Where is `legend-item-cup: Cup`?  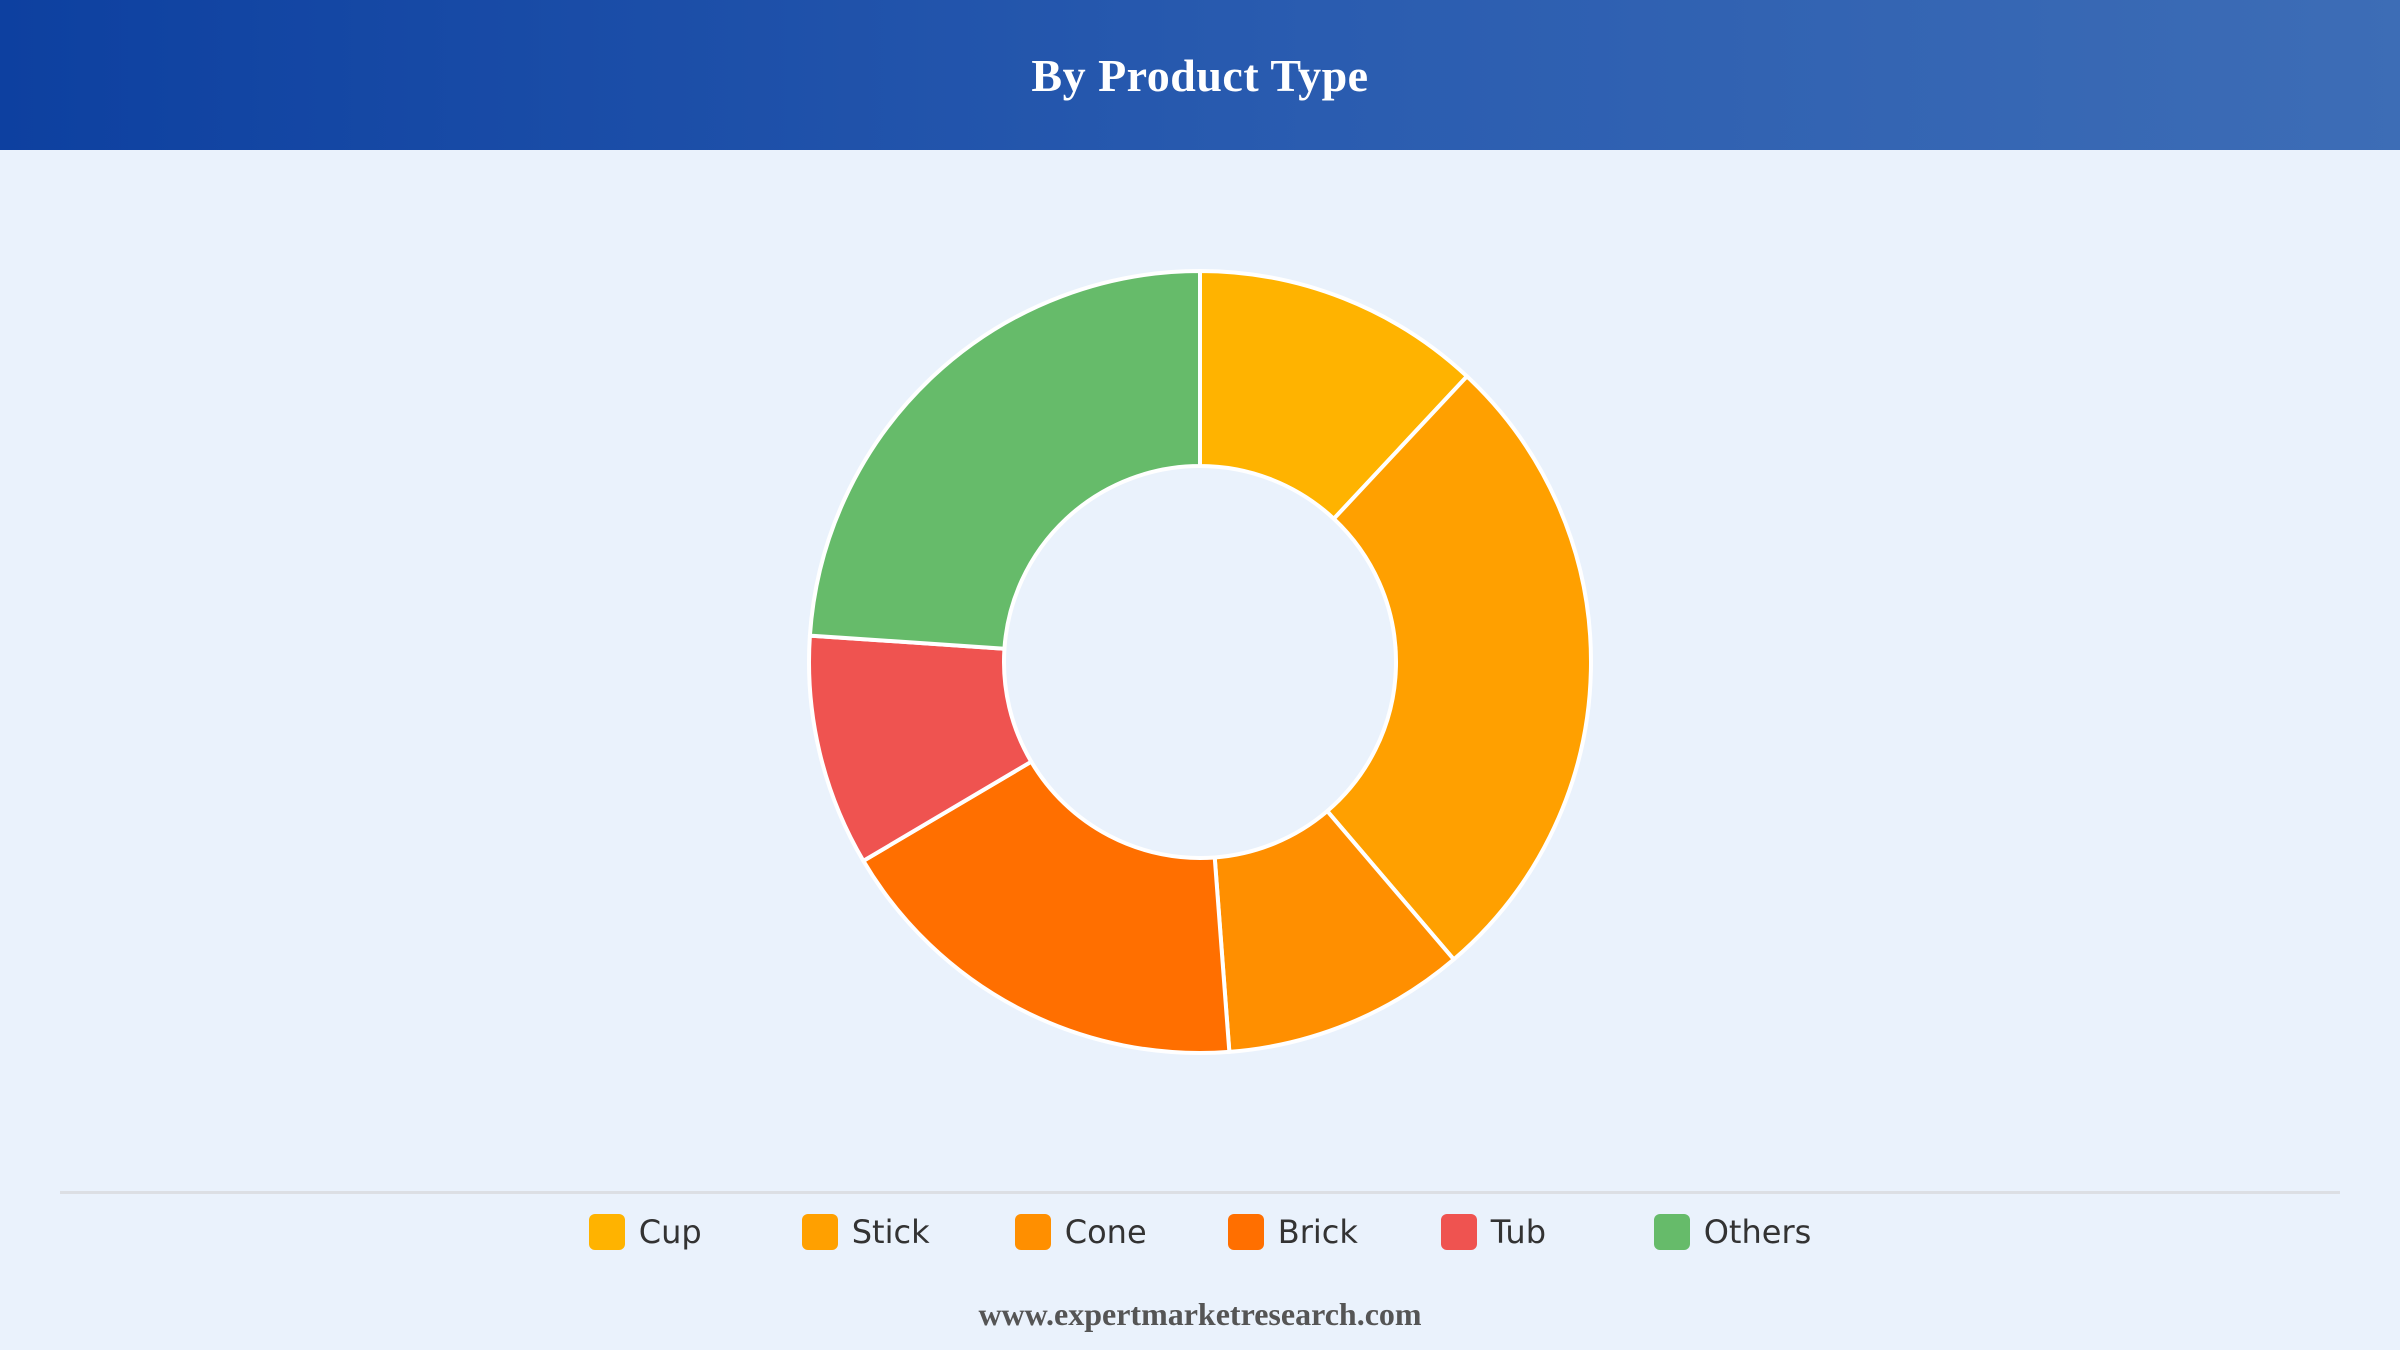 legend-item-cup: Cup is located at coordinates (695, 1232).